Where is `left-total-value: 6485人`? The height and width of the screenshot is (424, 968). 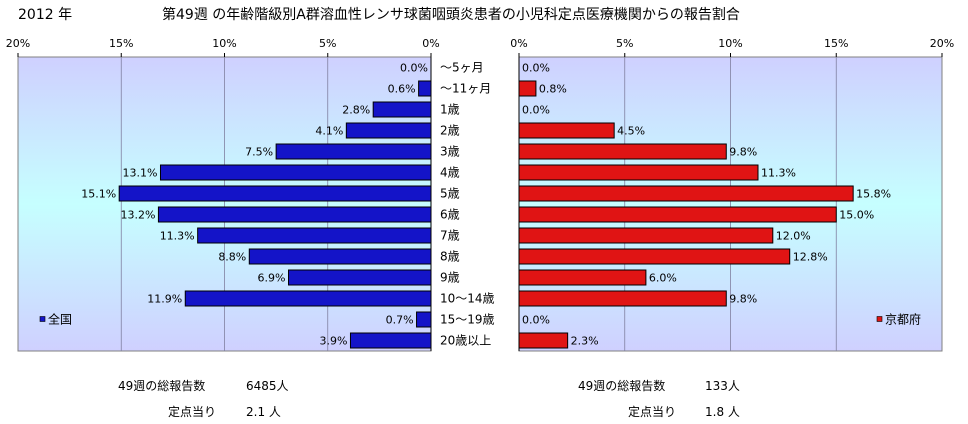
left-total-value: 6485人 is located at coordinates (267, 386).